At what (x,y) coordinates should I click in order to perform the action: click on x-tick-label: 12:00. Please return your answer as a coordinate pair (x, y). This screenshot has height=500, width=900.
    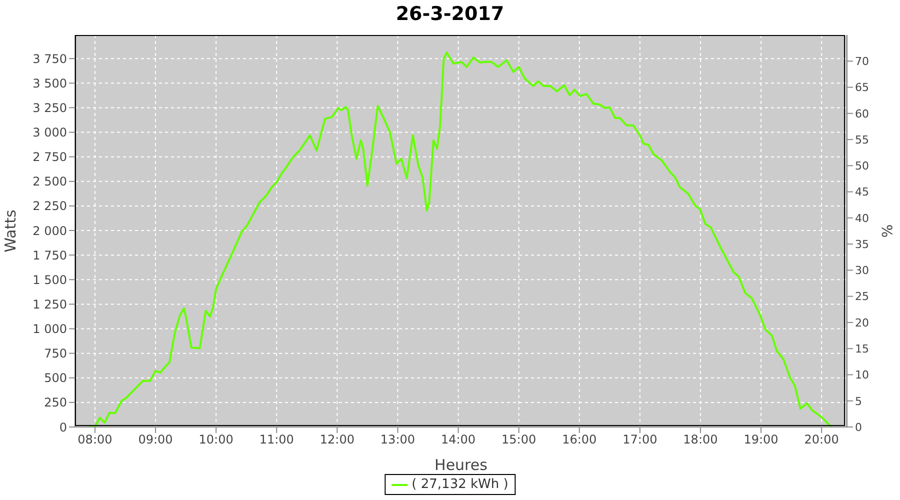
    Looking at the image, I should click on (337, 439).